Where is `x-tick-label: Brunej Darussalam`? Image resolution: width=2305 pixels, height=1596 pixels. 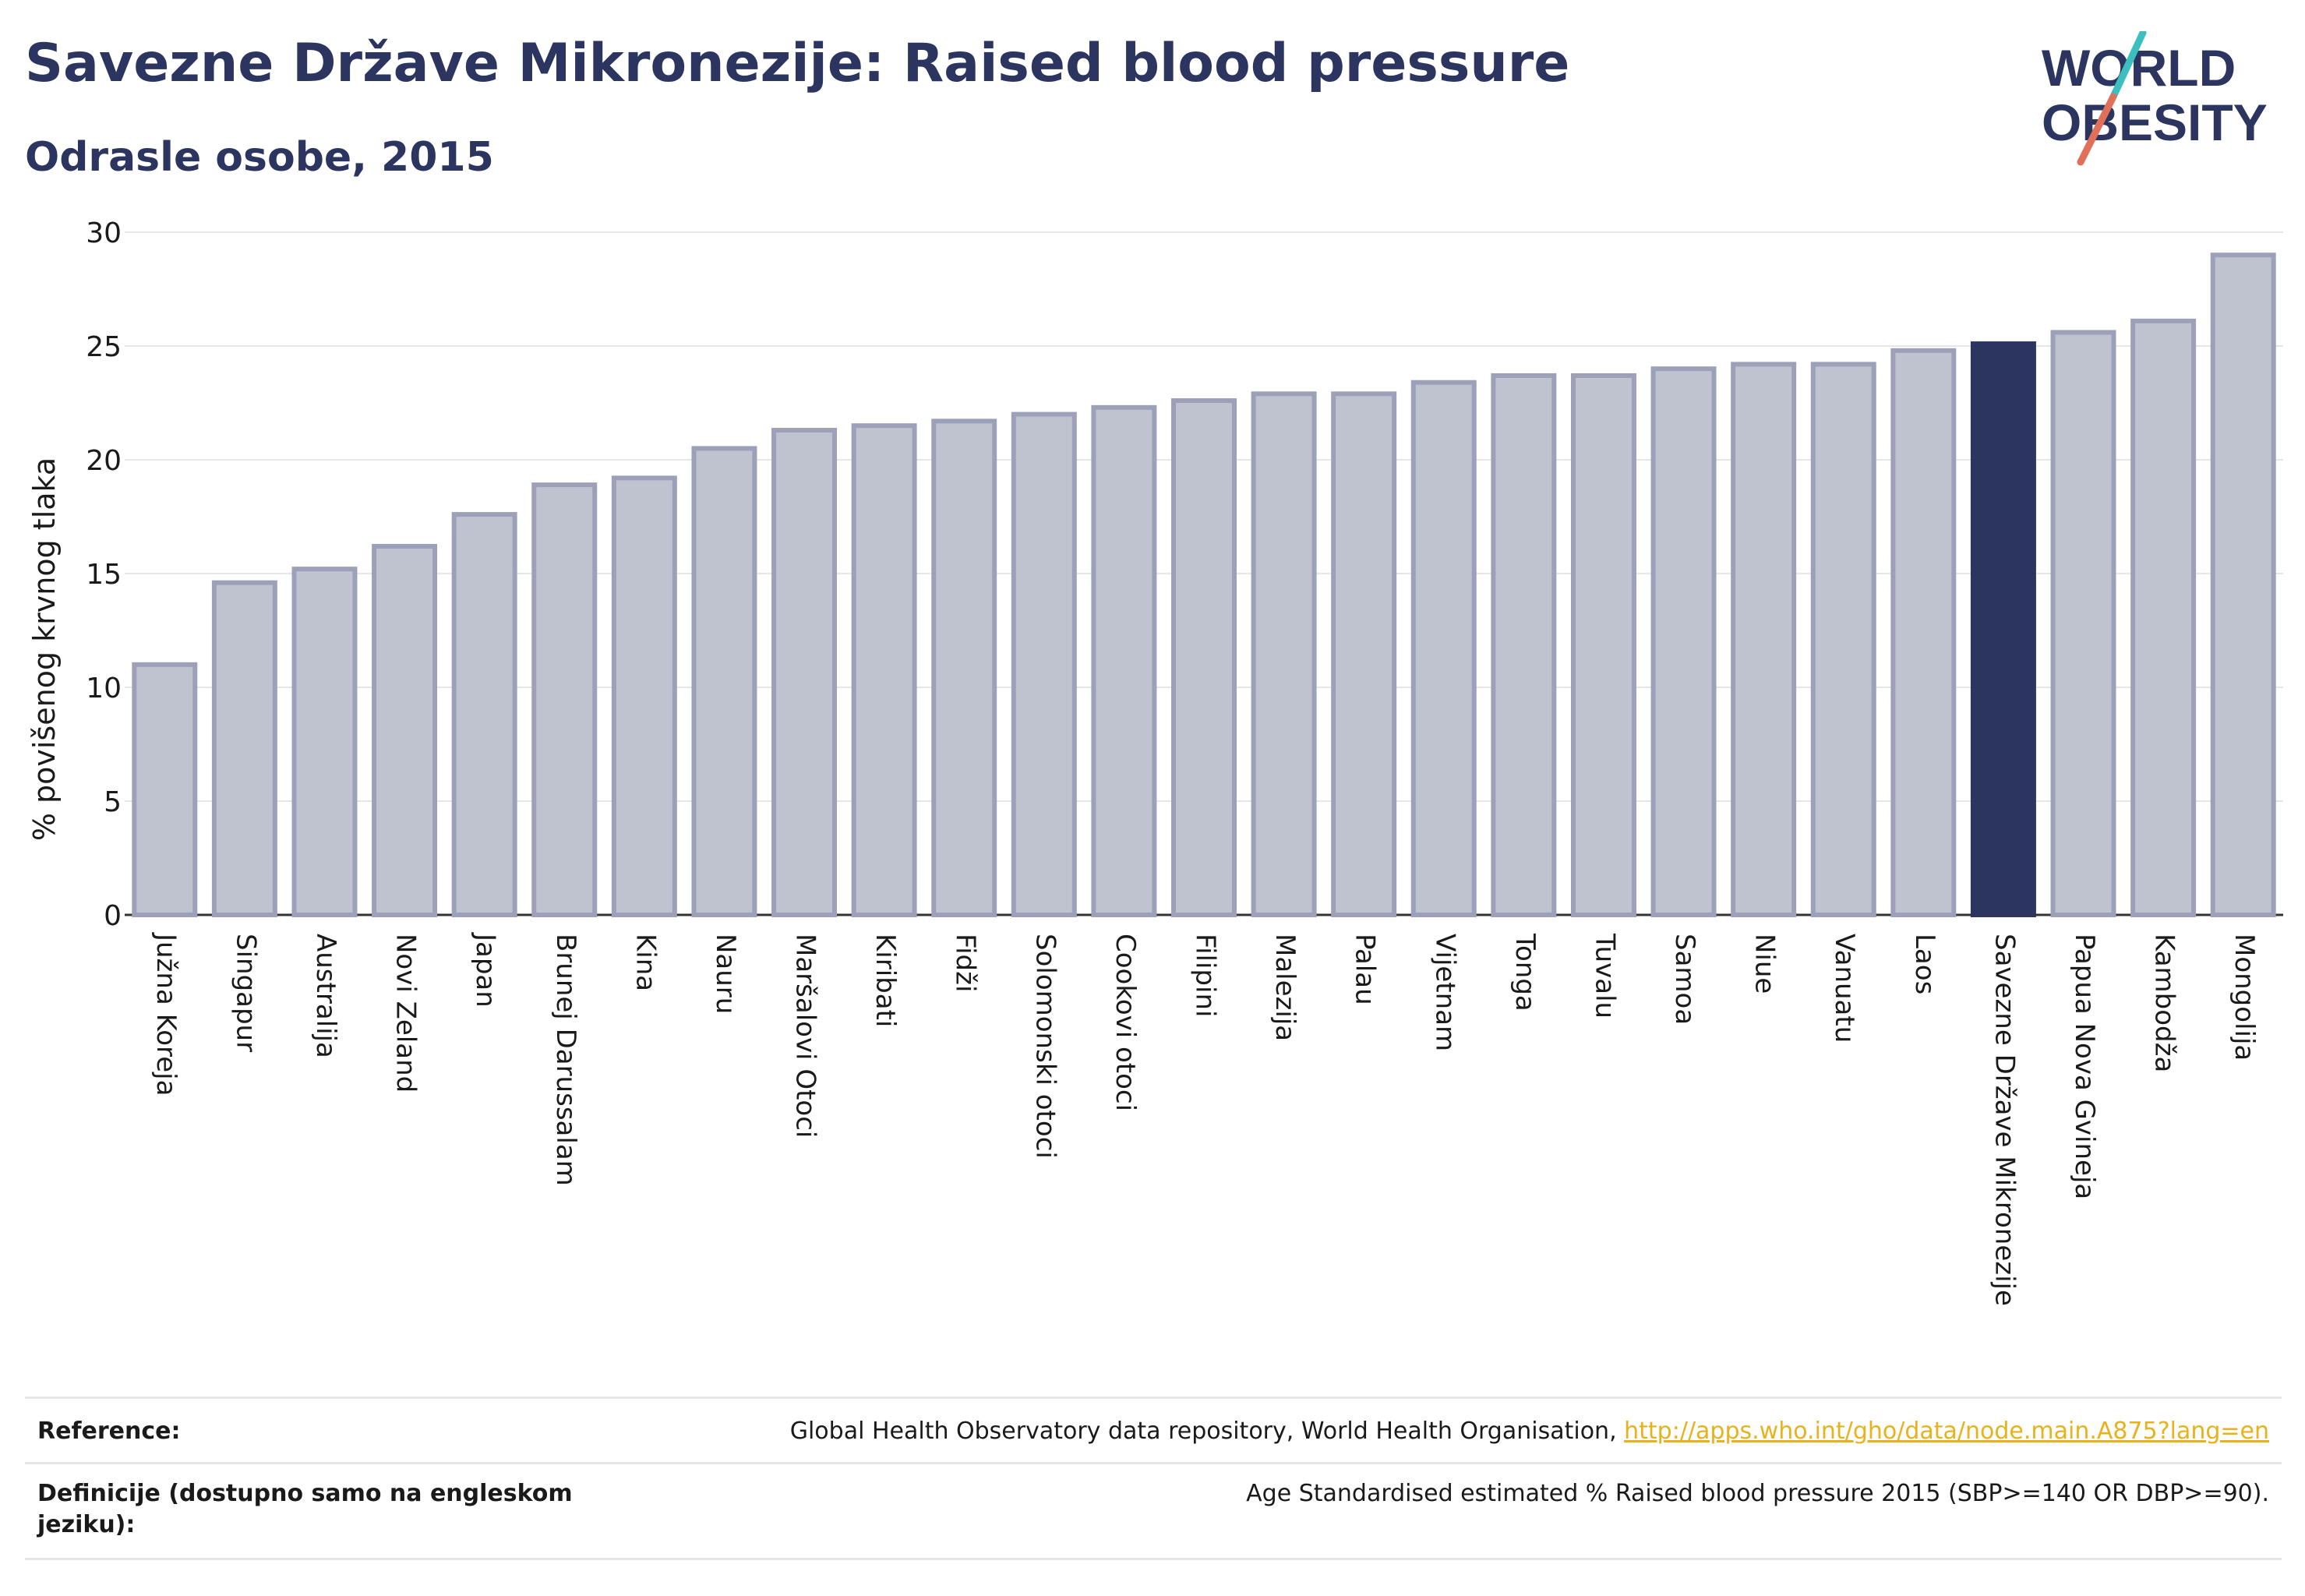
x-tick-label: Brunej Darussalam is located at coordinates (565, 1060).